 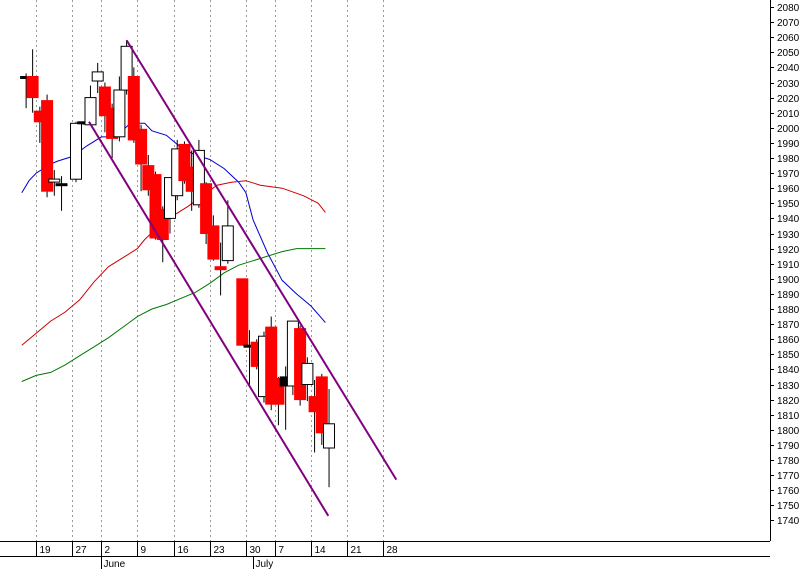 What do you see at coordinates (788, 416) in the screenshot?
I see `y-tick-label: 1810` at bounding box center [788, 416].